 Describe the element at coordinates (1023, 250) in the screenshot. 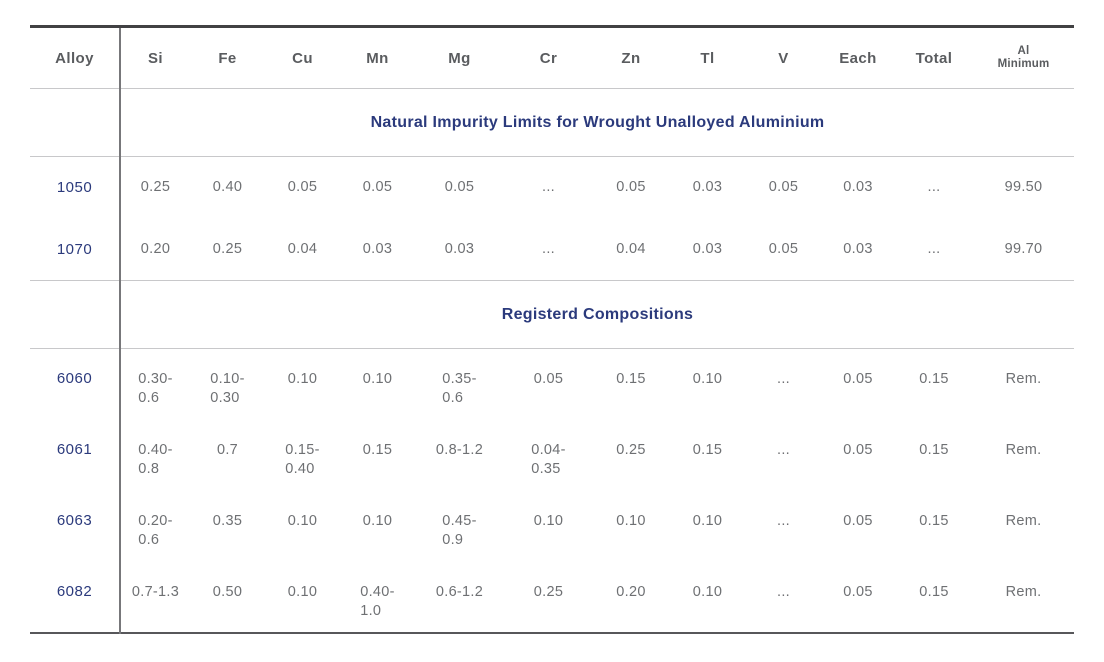

I see `value-cell: 99.70` at that location.